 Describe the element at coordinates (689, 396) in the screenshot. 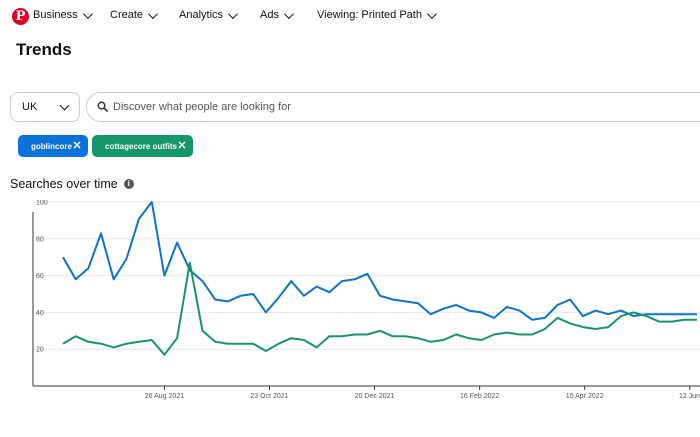

I see `x-tick-label: 12 Jun` at that location.